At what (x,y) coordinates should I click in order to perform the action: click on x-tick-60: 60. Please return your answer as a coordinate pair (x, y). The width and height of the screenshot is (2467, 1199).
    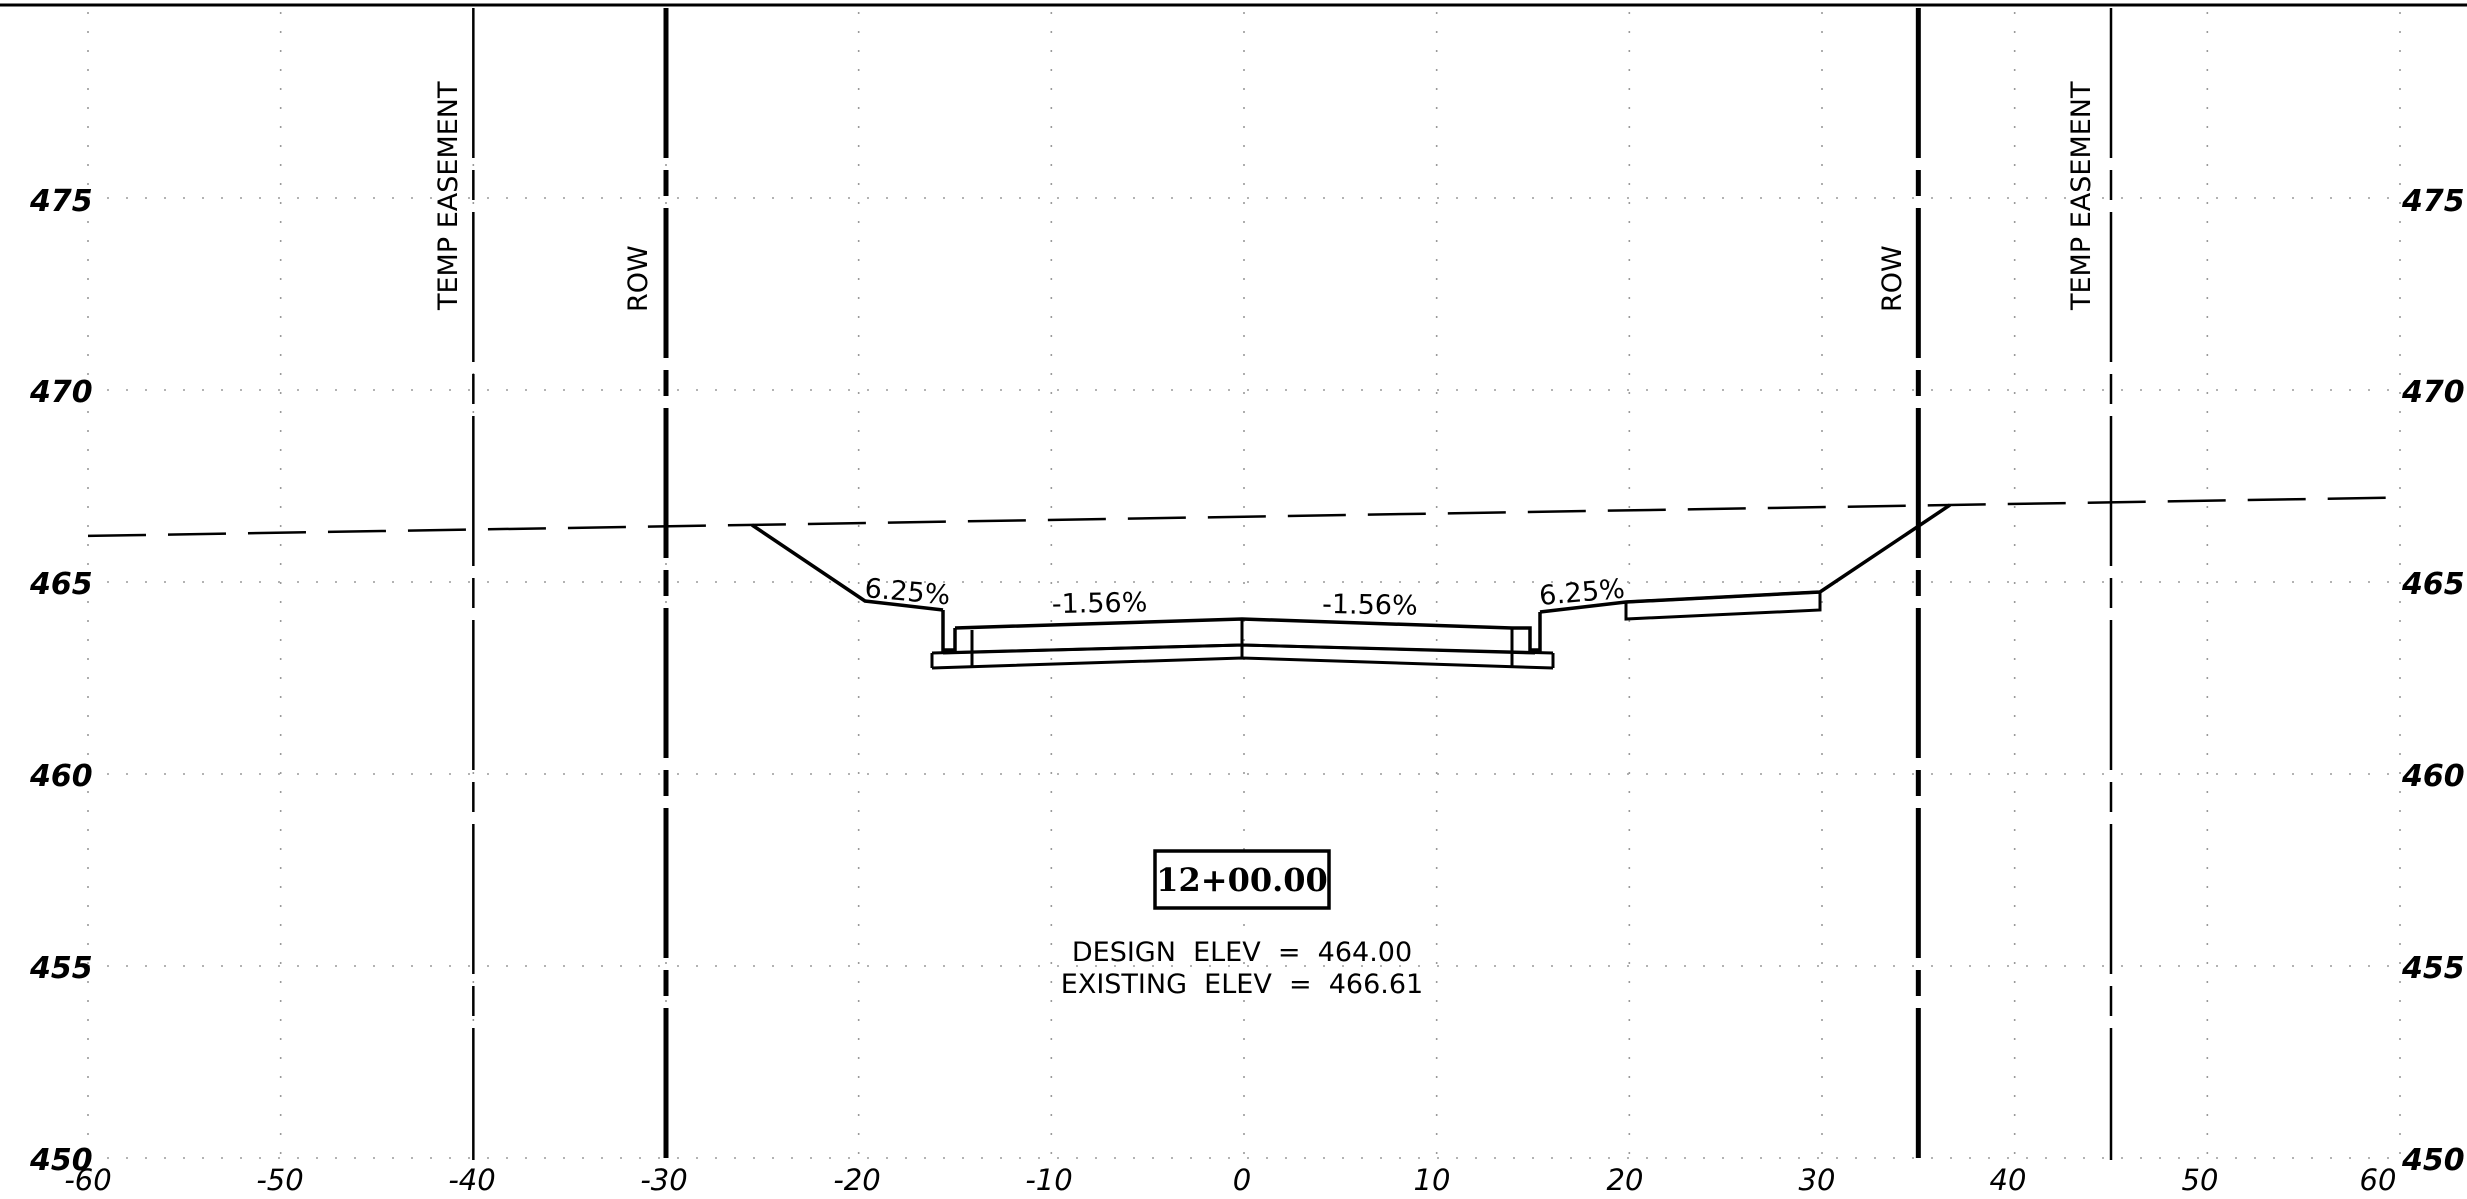
    Looking at the image, I should click on (2378, 1180).